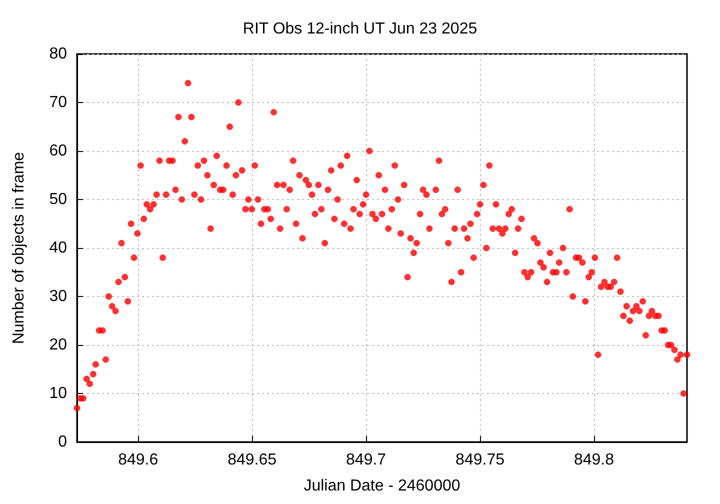 The width and height of the screenshot is (720, 504). Describe the element at coordinates (58, 54) in the screenshot. I see `y-tick-label: 80` at that location.